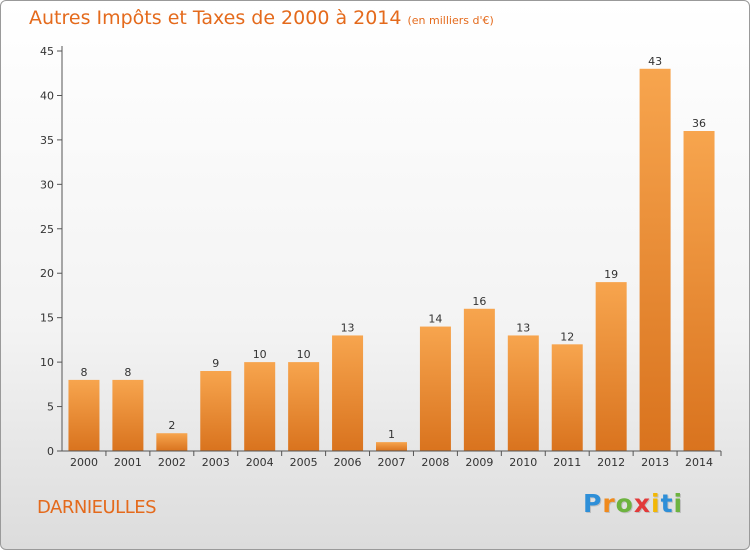 This screenshot has height=550, width=750. I want to click on data-label: 2, so click(171, 425).